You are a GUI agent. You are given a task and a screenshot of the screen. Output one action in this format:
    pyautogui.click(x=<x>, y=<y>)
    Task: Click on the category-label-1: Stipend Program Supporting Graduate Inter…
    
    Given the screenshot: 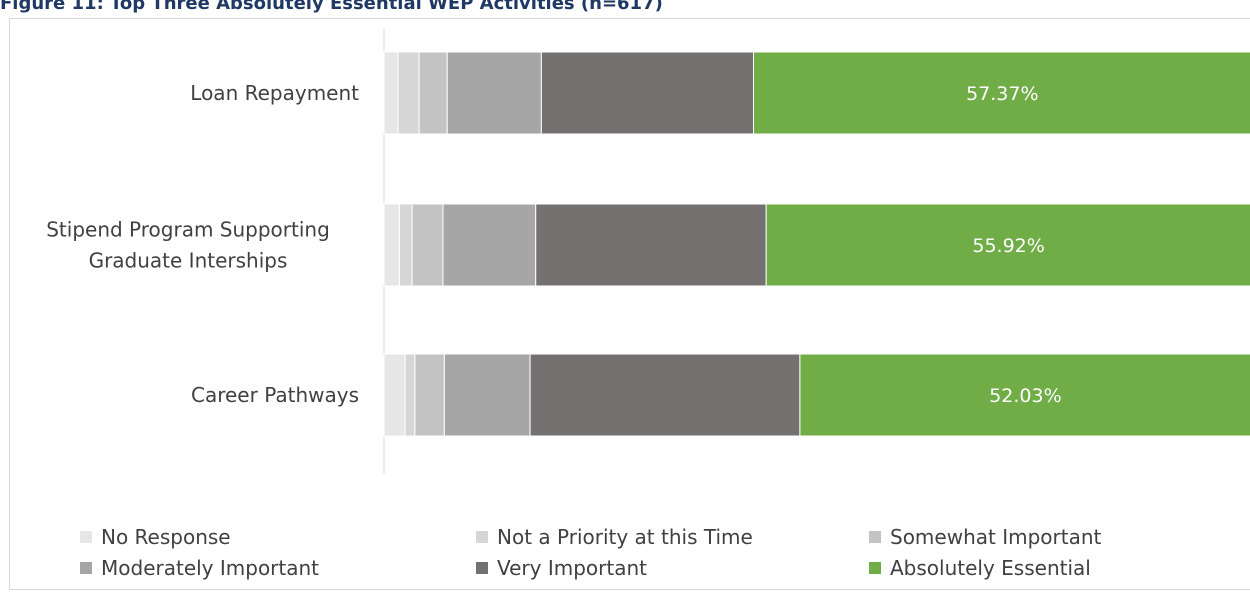 What is the action you would take?
    pyautogui.click(x=188, y=245)
    